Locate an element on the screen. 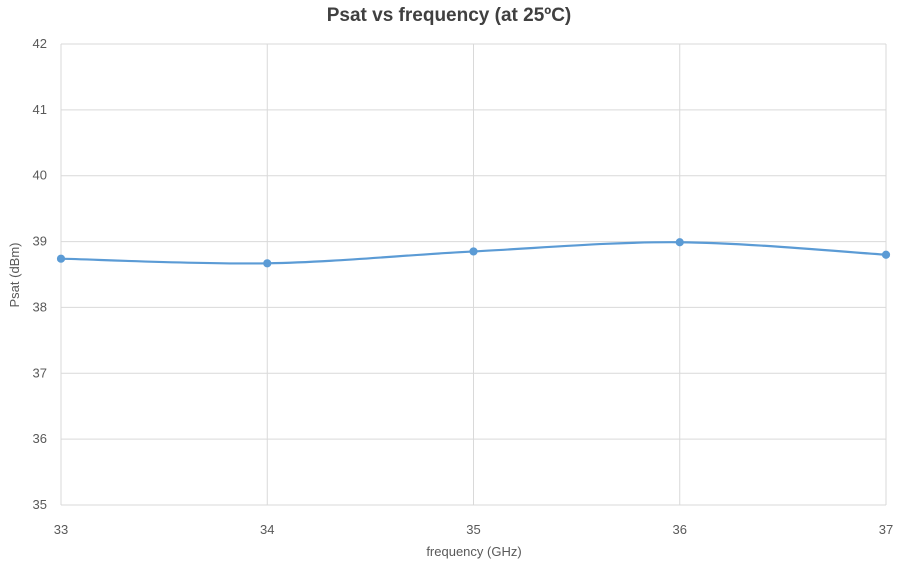  x-tick-label: 36 is located at coordinates (680, 529).